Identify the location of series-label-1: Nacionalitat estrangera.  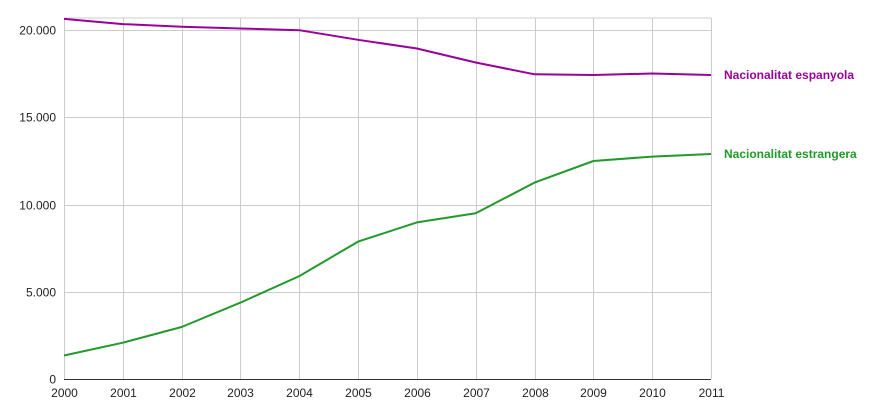
(790, 154).